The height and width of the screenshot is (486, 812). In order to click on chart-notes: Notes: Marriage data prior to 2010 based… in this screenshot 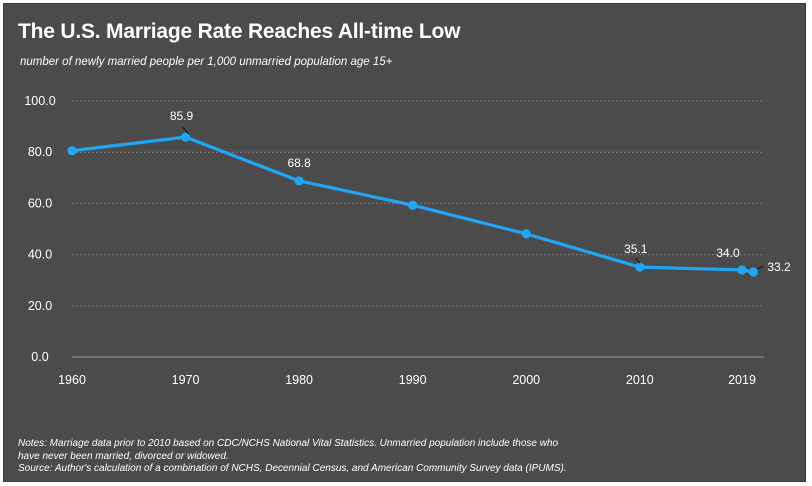, I will do `click(368, 457)`.